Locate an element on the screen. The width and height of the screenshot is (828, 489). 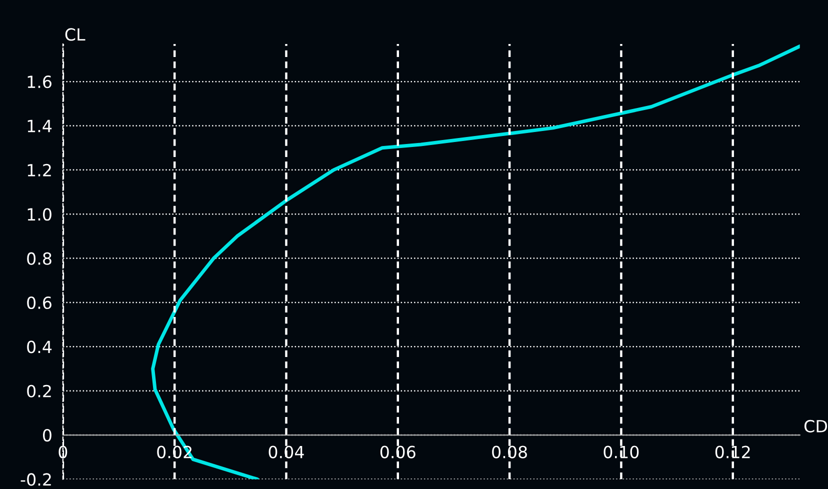
y-tick-label: 1.2 is located at coordinates (39, 170).